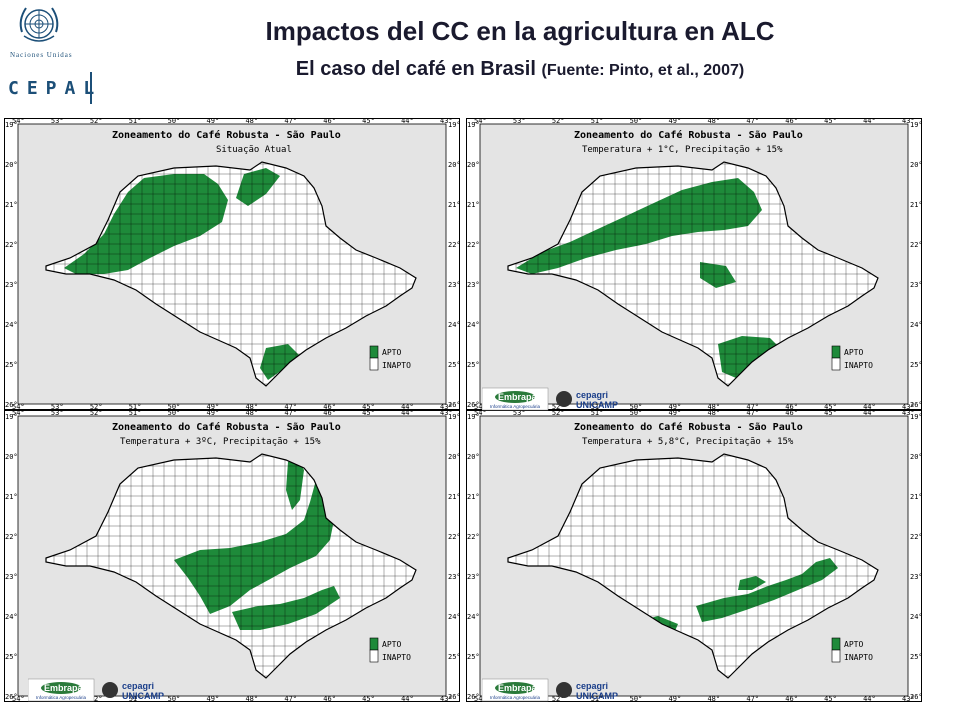 This screenshot has height=720, width=960. I want to click on lon-tick-top: 54°, so click(18, 121).